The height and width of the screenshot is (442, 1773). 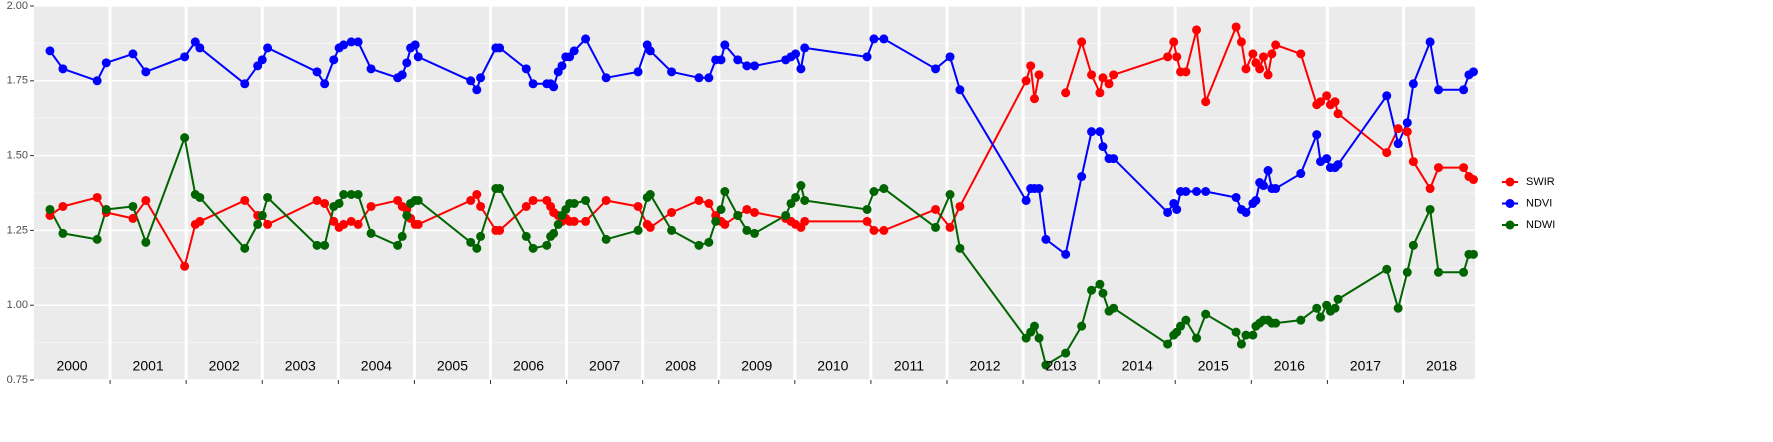 What do you see at coordinates (984, 366) in the screenshot?
I see `year-label: 2012` at bounding box center [984, 366].